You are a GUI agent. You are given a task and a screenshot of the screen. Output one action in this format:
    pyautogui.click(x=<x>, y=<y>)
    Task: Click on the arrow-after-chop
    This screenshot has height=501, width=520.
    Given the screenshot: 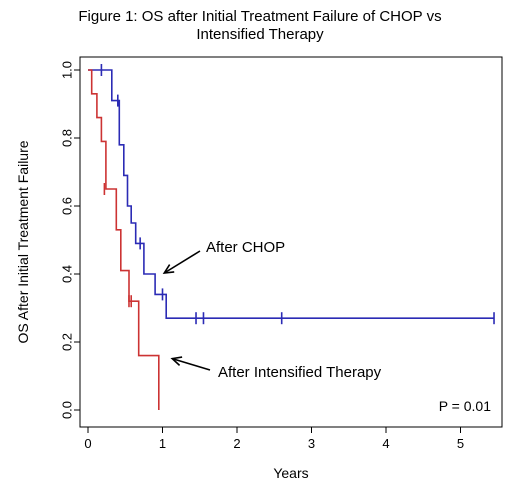 What is the action you would take?
    pyautogui.click(x=181, y=262)
    